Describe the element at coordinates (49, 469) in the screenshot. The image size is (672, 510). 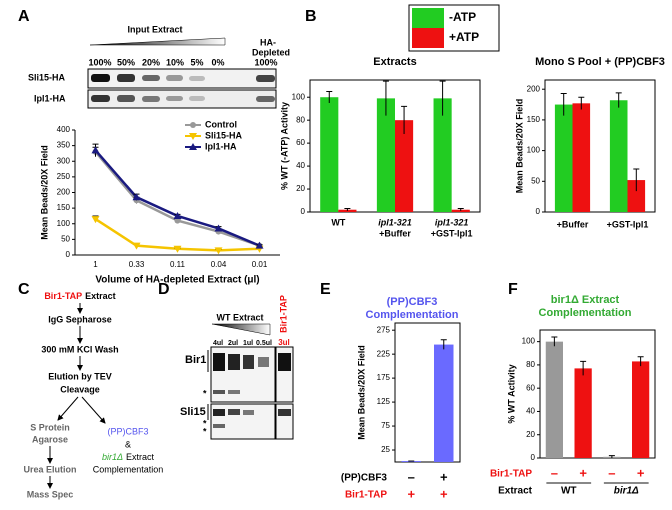
I see `flow-step: Urea Elution` at that location.